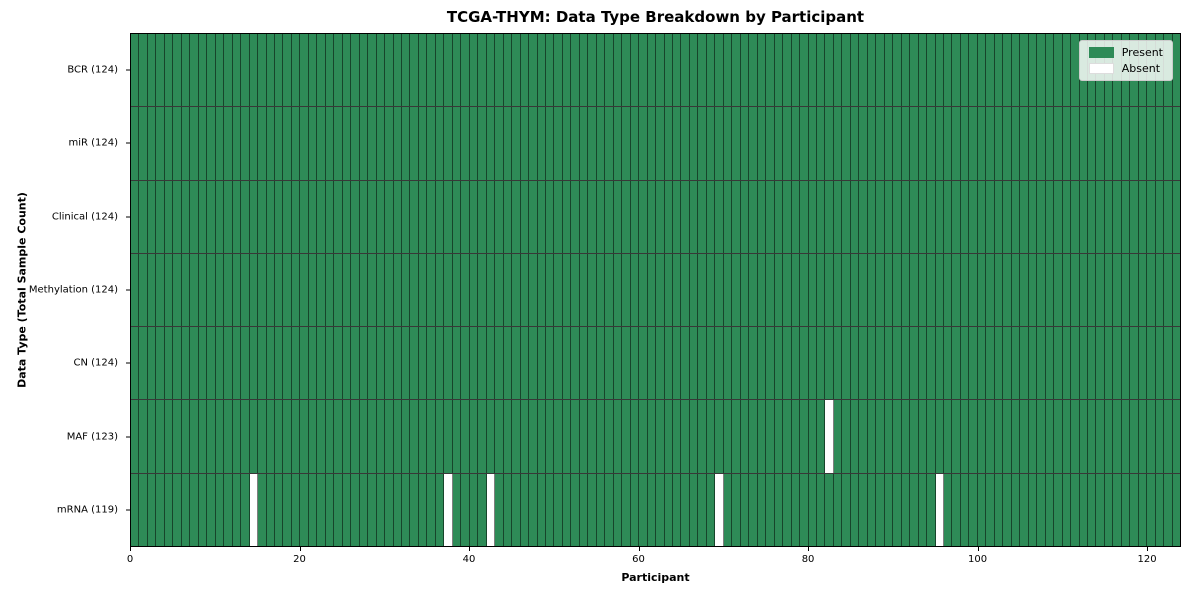 Image resolution: width=1200 pixels, height=600 pixels. What do you see at coordinates (1101, 52) in the screenshot?
I see `present-swatch` at bounding box center [1101, 52].